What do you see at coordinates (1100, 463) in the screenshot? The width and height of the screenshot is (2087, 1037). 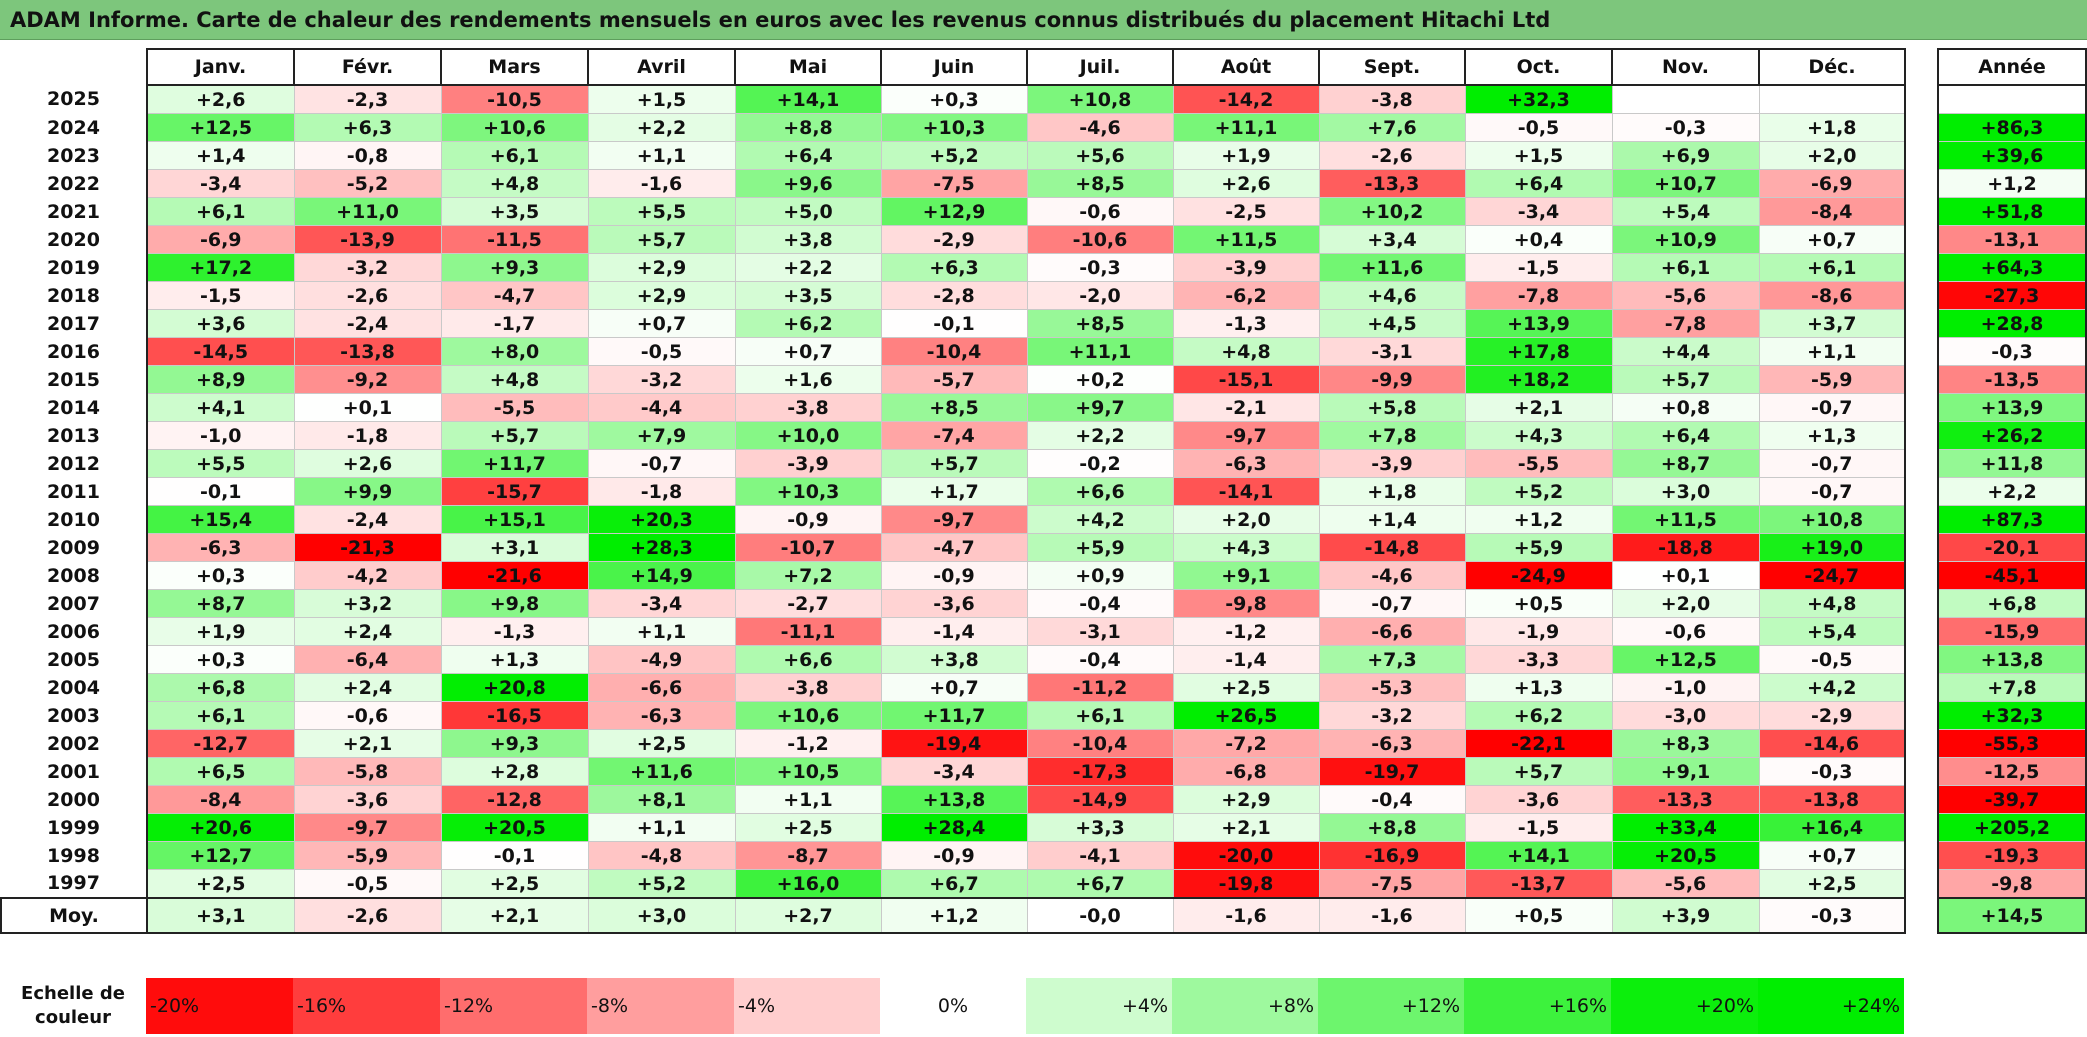 I see `heat-cell: -0,2` at bounding box center [1100, 463].